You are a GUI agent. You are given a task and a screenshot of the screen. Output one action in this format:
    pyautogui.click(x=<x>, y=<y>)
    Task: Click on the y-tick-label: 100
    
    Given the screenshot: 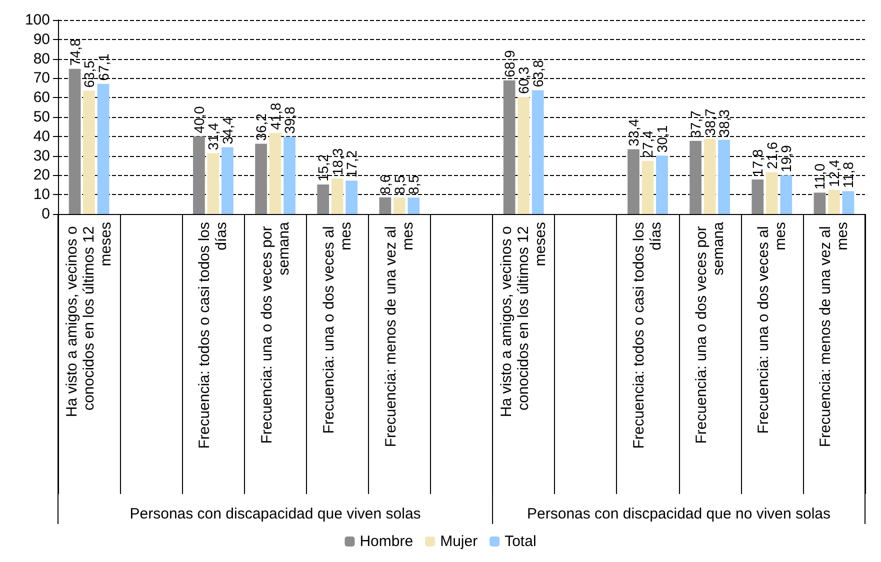 What is the action you would take?
    pyautogui.click(x=37, y=20)
    